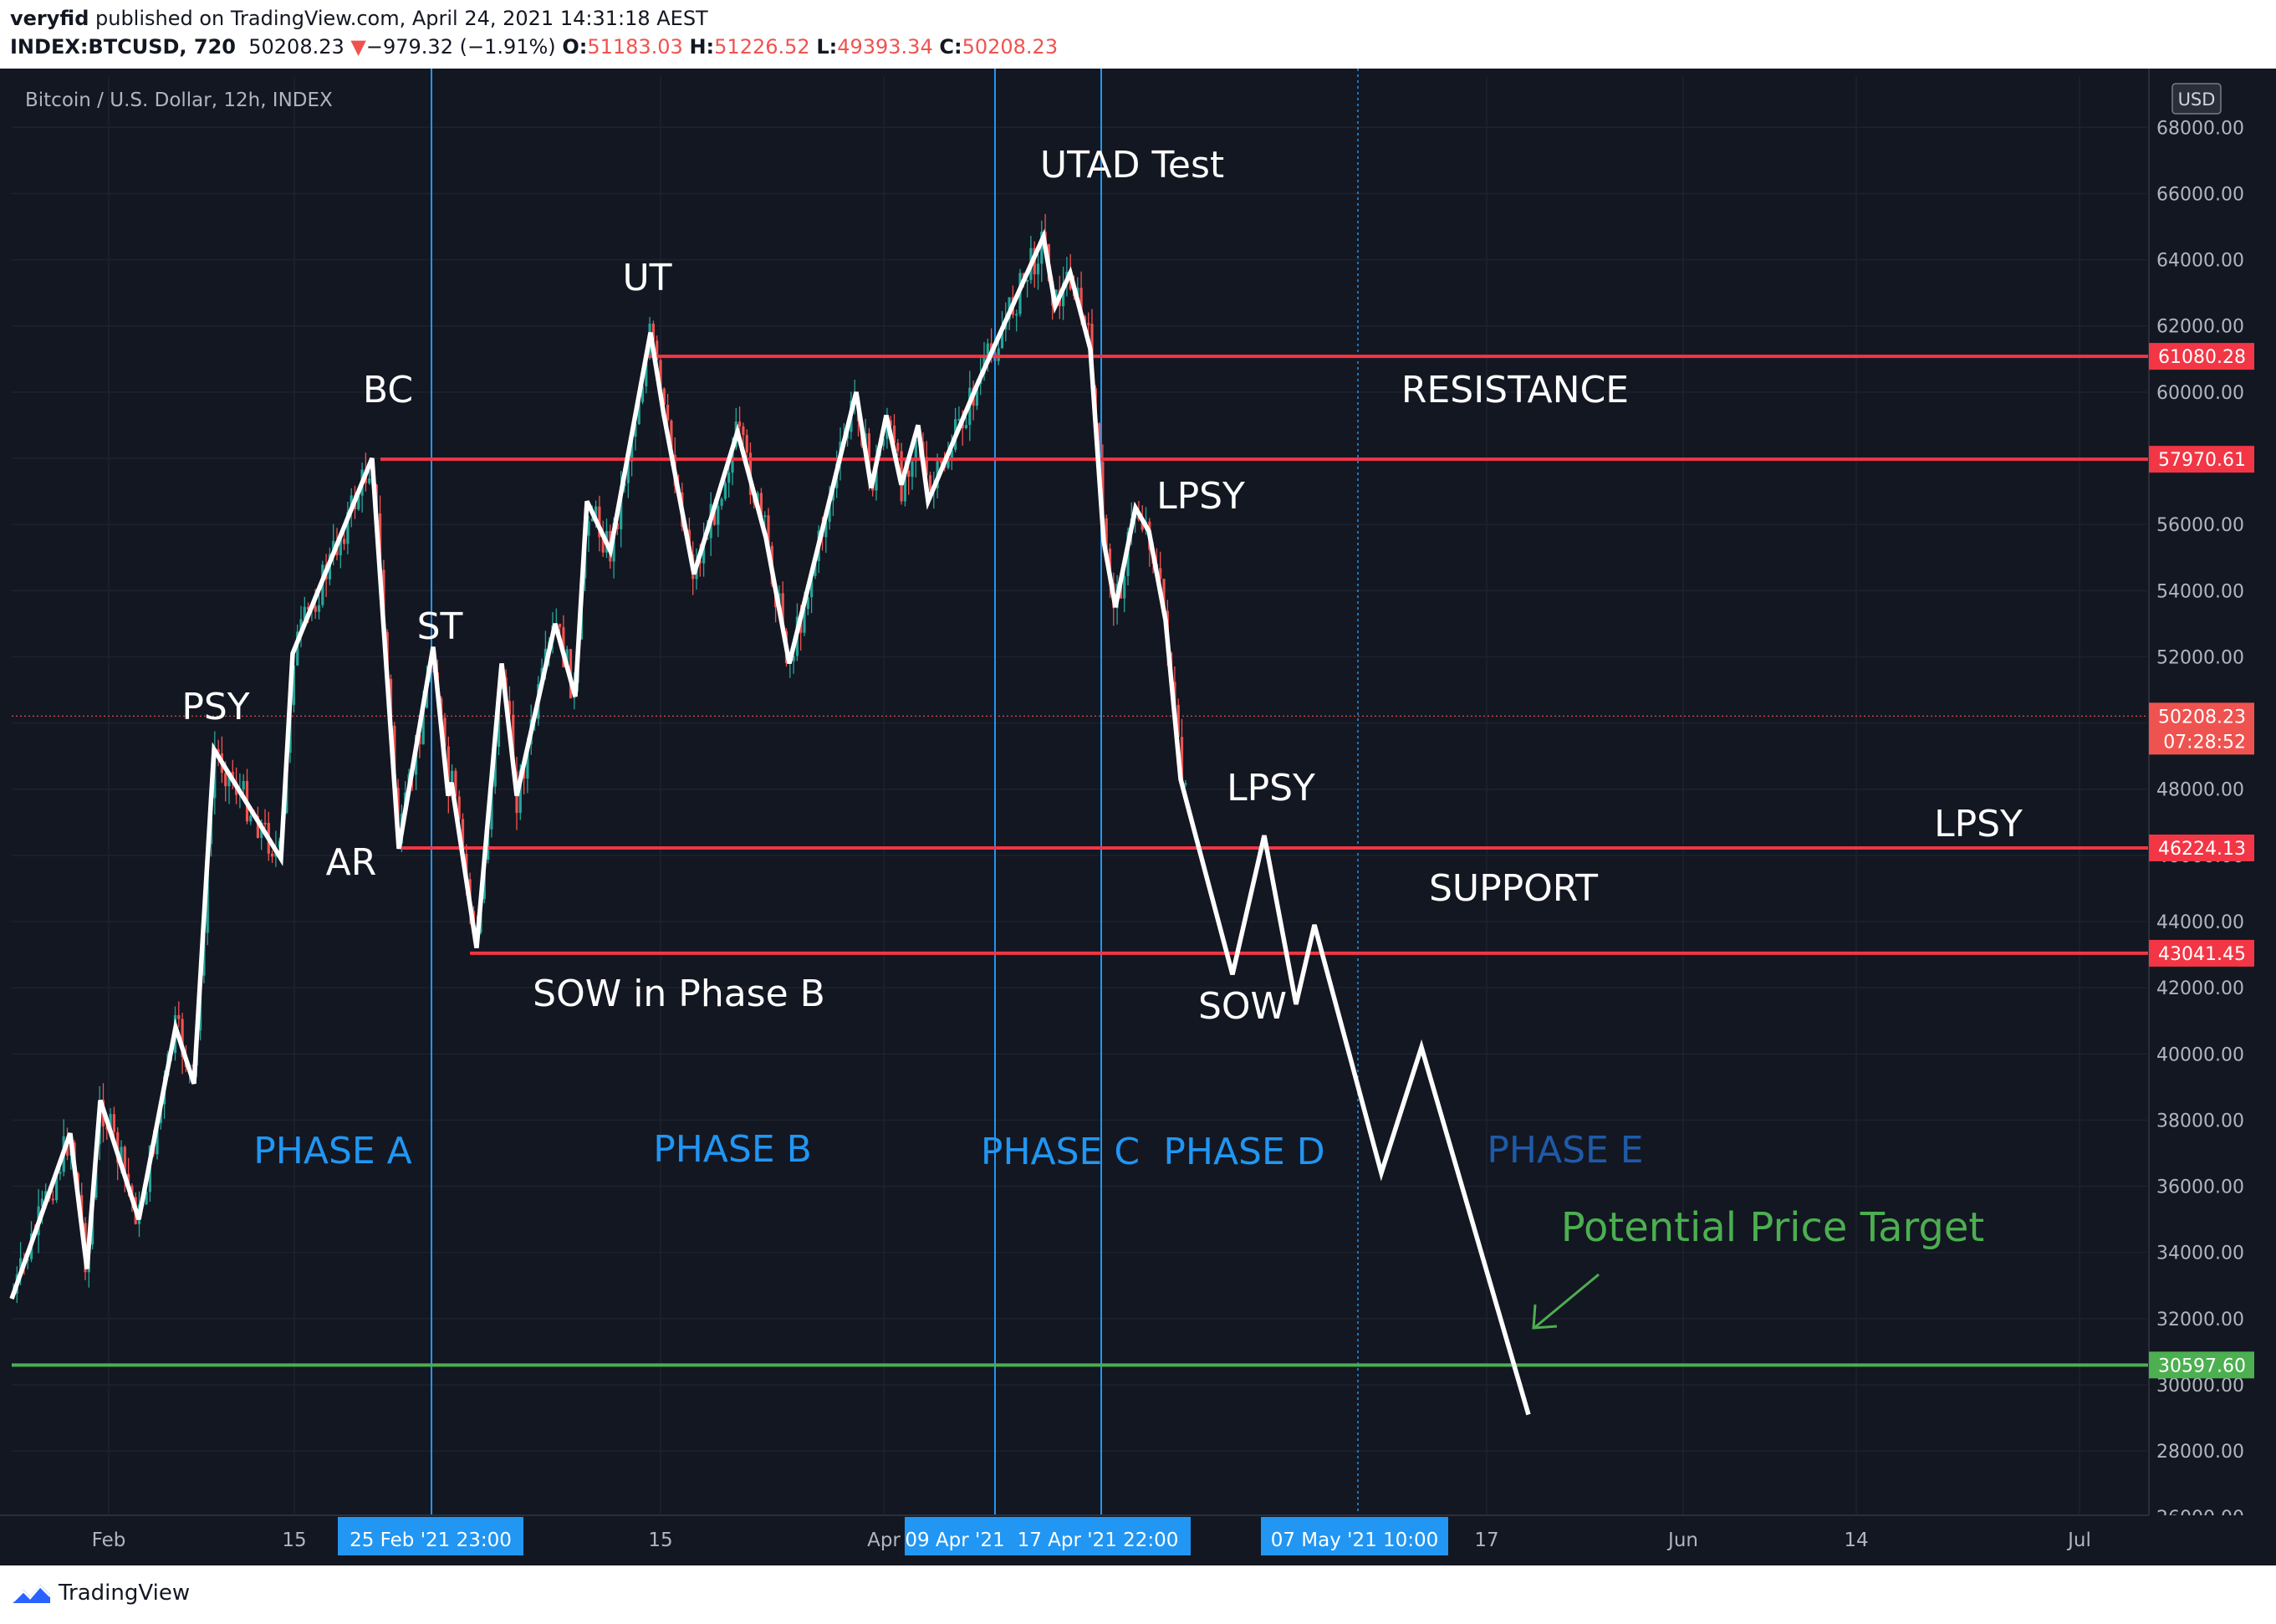  Describe the element at coordinates (296, 47) in the screenshot. I see `last-price: 50208.23` at that location.